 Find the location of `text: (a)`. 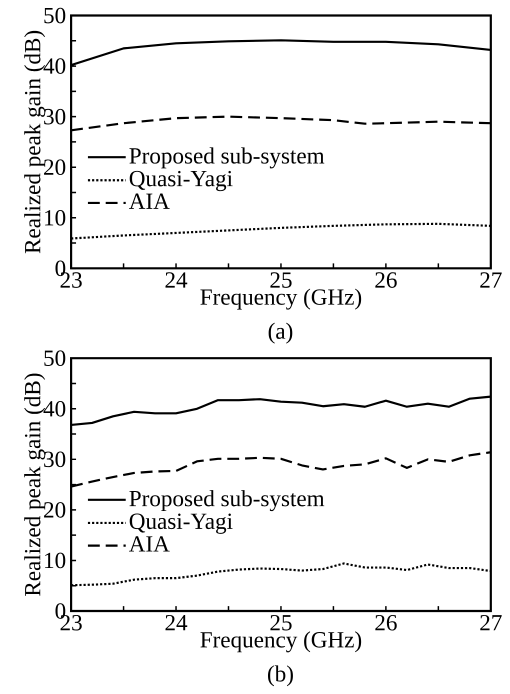

text: (a) is located at coordinates (280, 333).